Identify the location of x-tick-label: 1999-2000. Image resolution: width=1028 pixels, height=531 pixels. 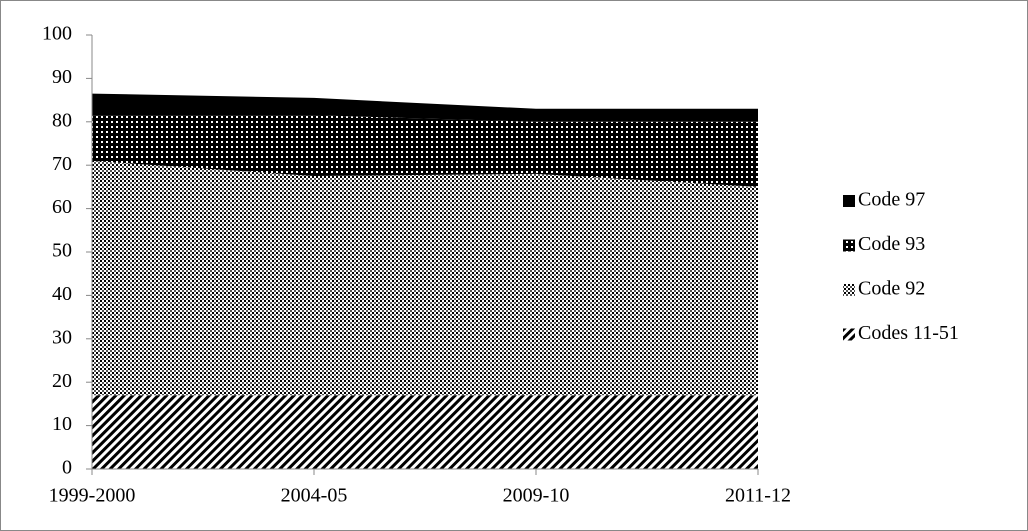
(92, 496).